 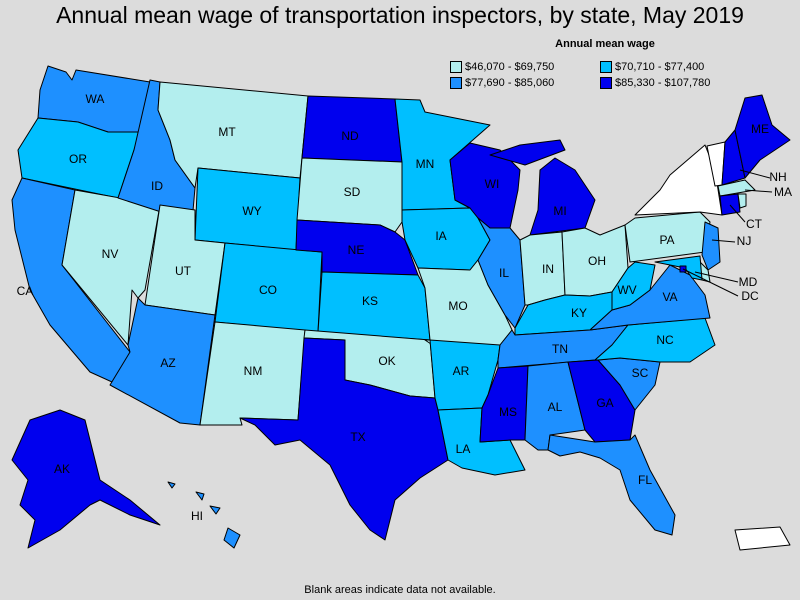 I want to click on label-NV: NV, so click(x=110, y=254).